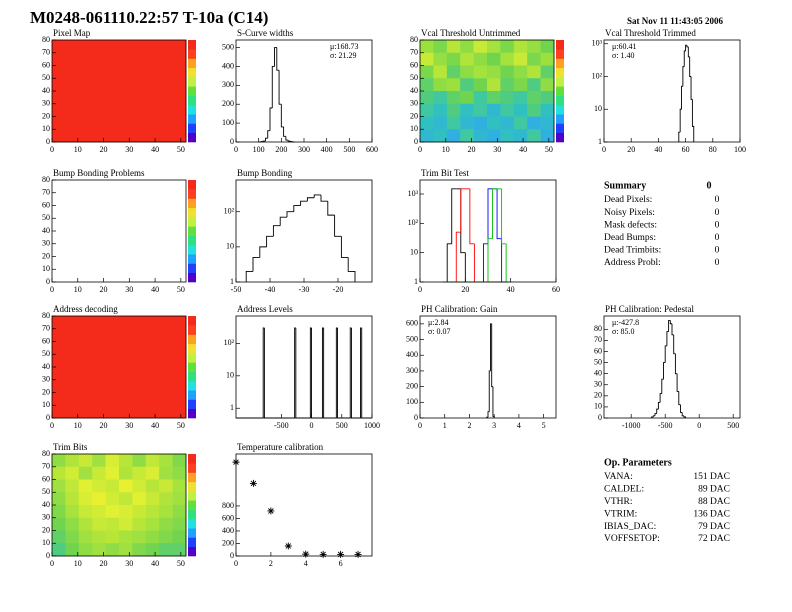 Image resolution: width=792 pixels, height=612 pixels. I want to click on parameter-value: 79 DAC, so click(714, 527).